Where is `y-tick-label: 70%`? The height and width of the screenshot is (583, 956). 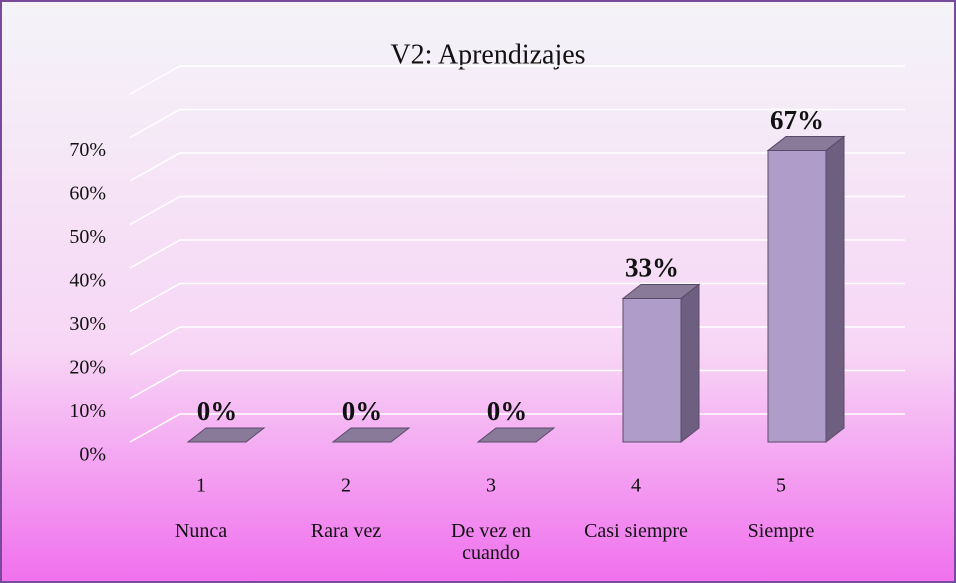 y-tick-label: 70% is located at coordinates (87, 150).